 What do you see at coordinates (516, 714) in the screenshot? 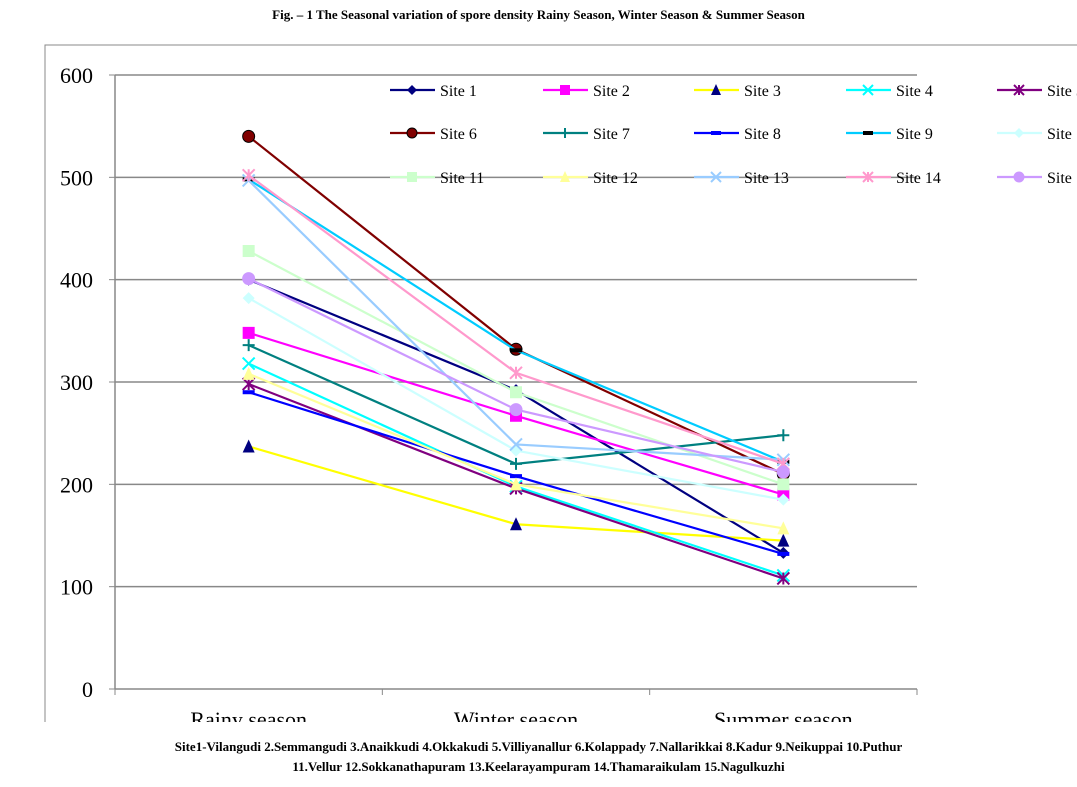
I see `x-tick-label: Winter season` at bounding box center [516, 714].